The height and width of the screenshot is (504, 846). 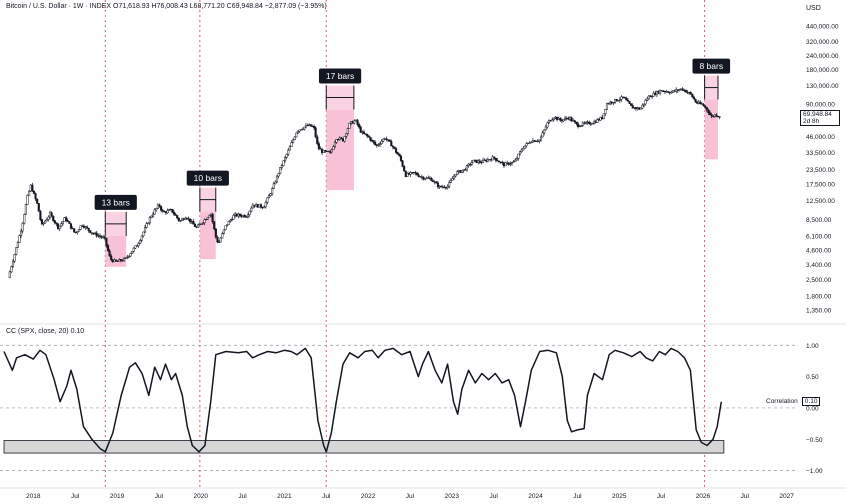 I want to click on last-price-tag: 69,948.84 2d 8h, so click(x=820, y=118).